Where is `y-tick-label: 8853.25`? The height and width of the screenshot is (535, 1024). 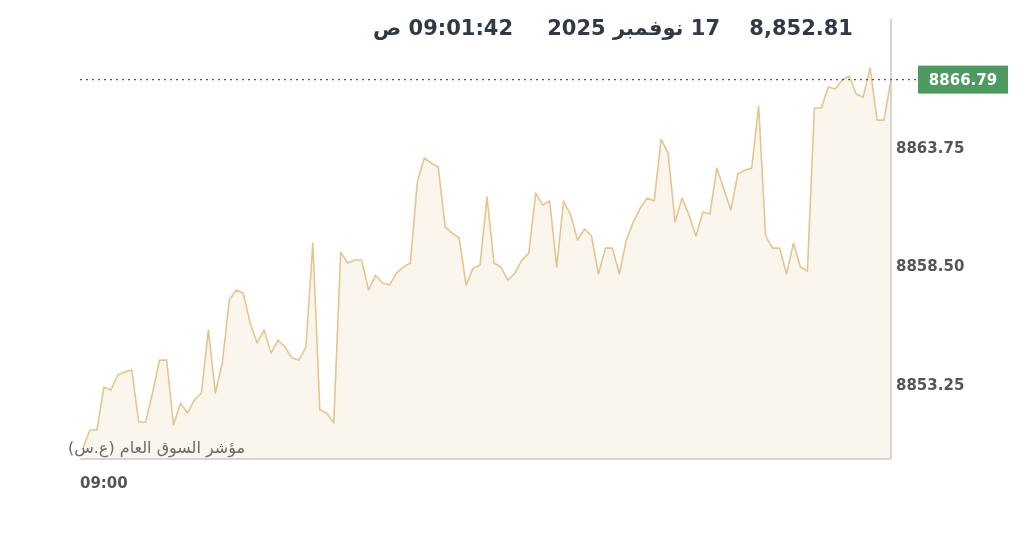
y-tick-label: 8853.25 is located at coordinates (930, 384).